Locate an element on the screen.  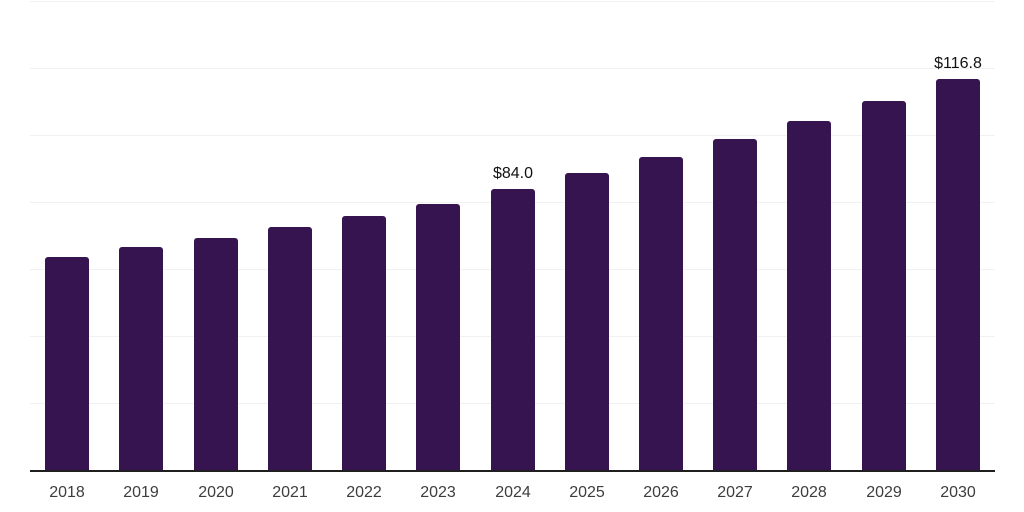
bar-2023 is located at coordinates (438, 337).